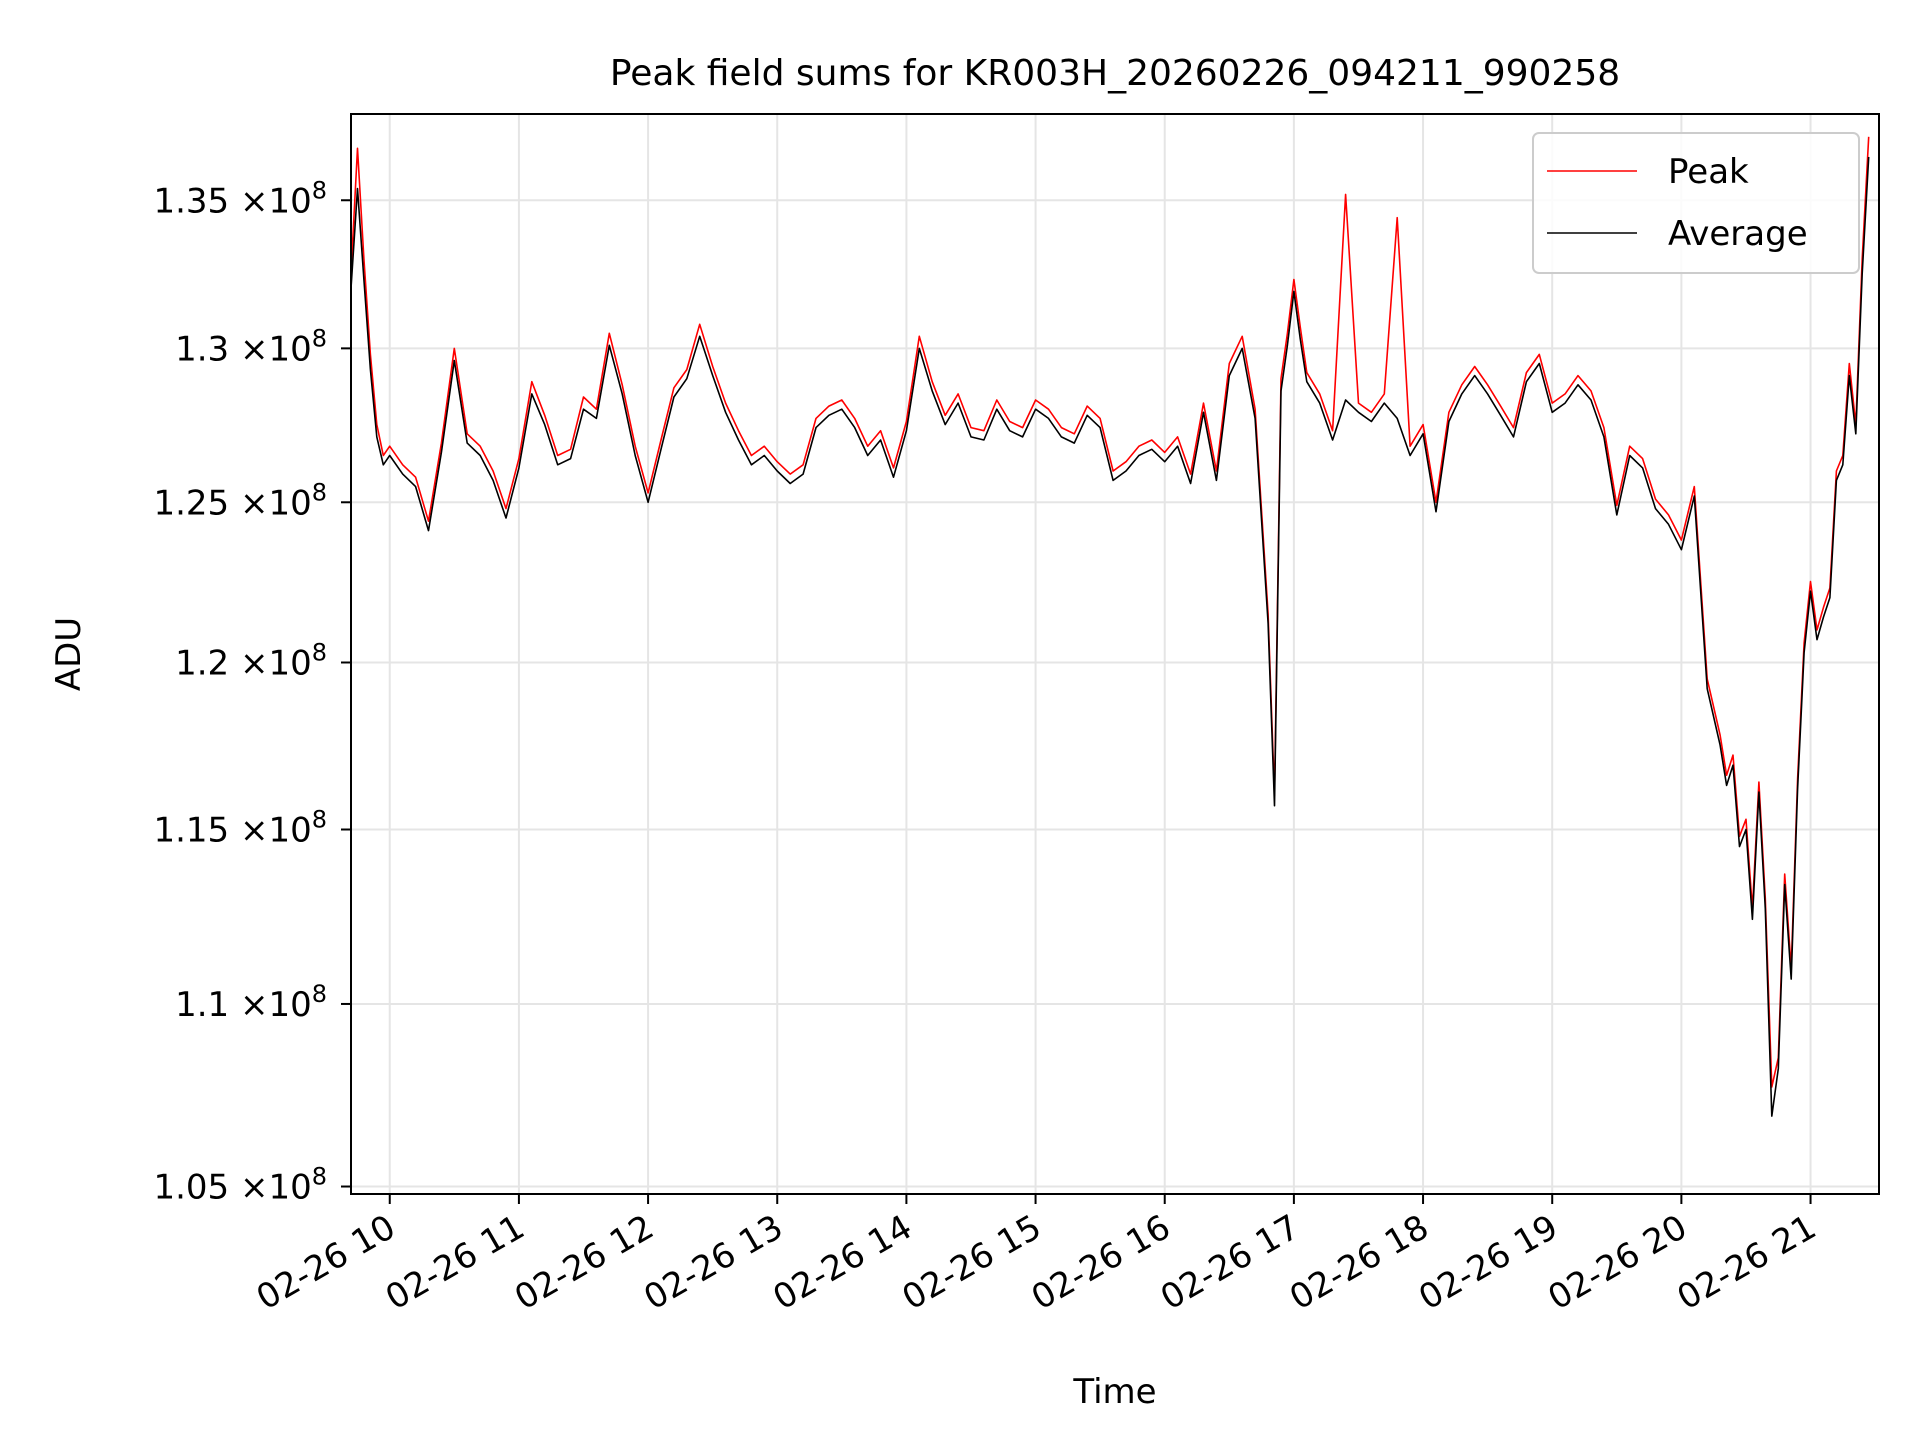 Image resolution: width=1920 pixels, height=1440 pixels. Describe the element at coordinates (232, 831) in the screenshot. I see `y-tick-mantissa: 1.15 ×10` at that location.